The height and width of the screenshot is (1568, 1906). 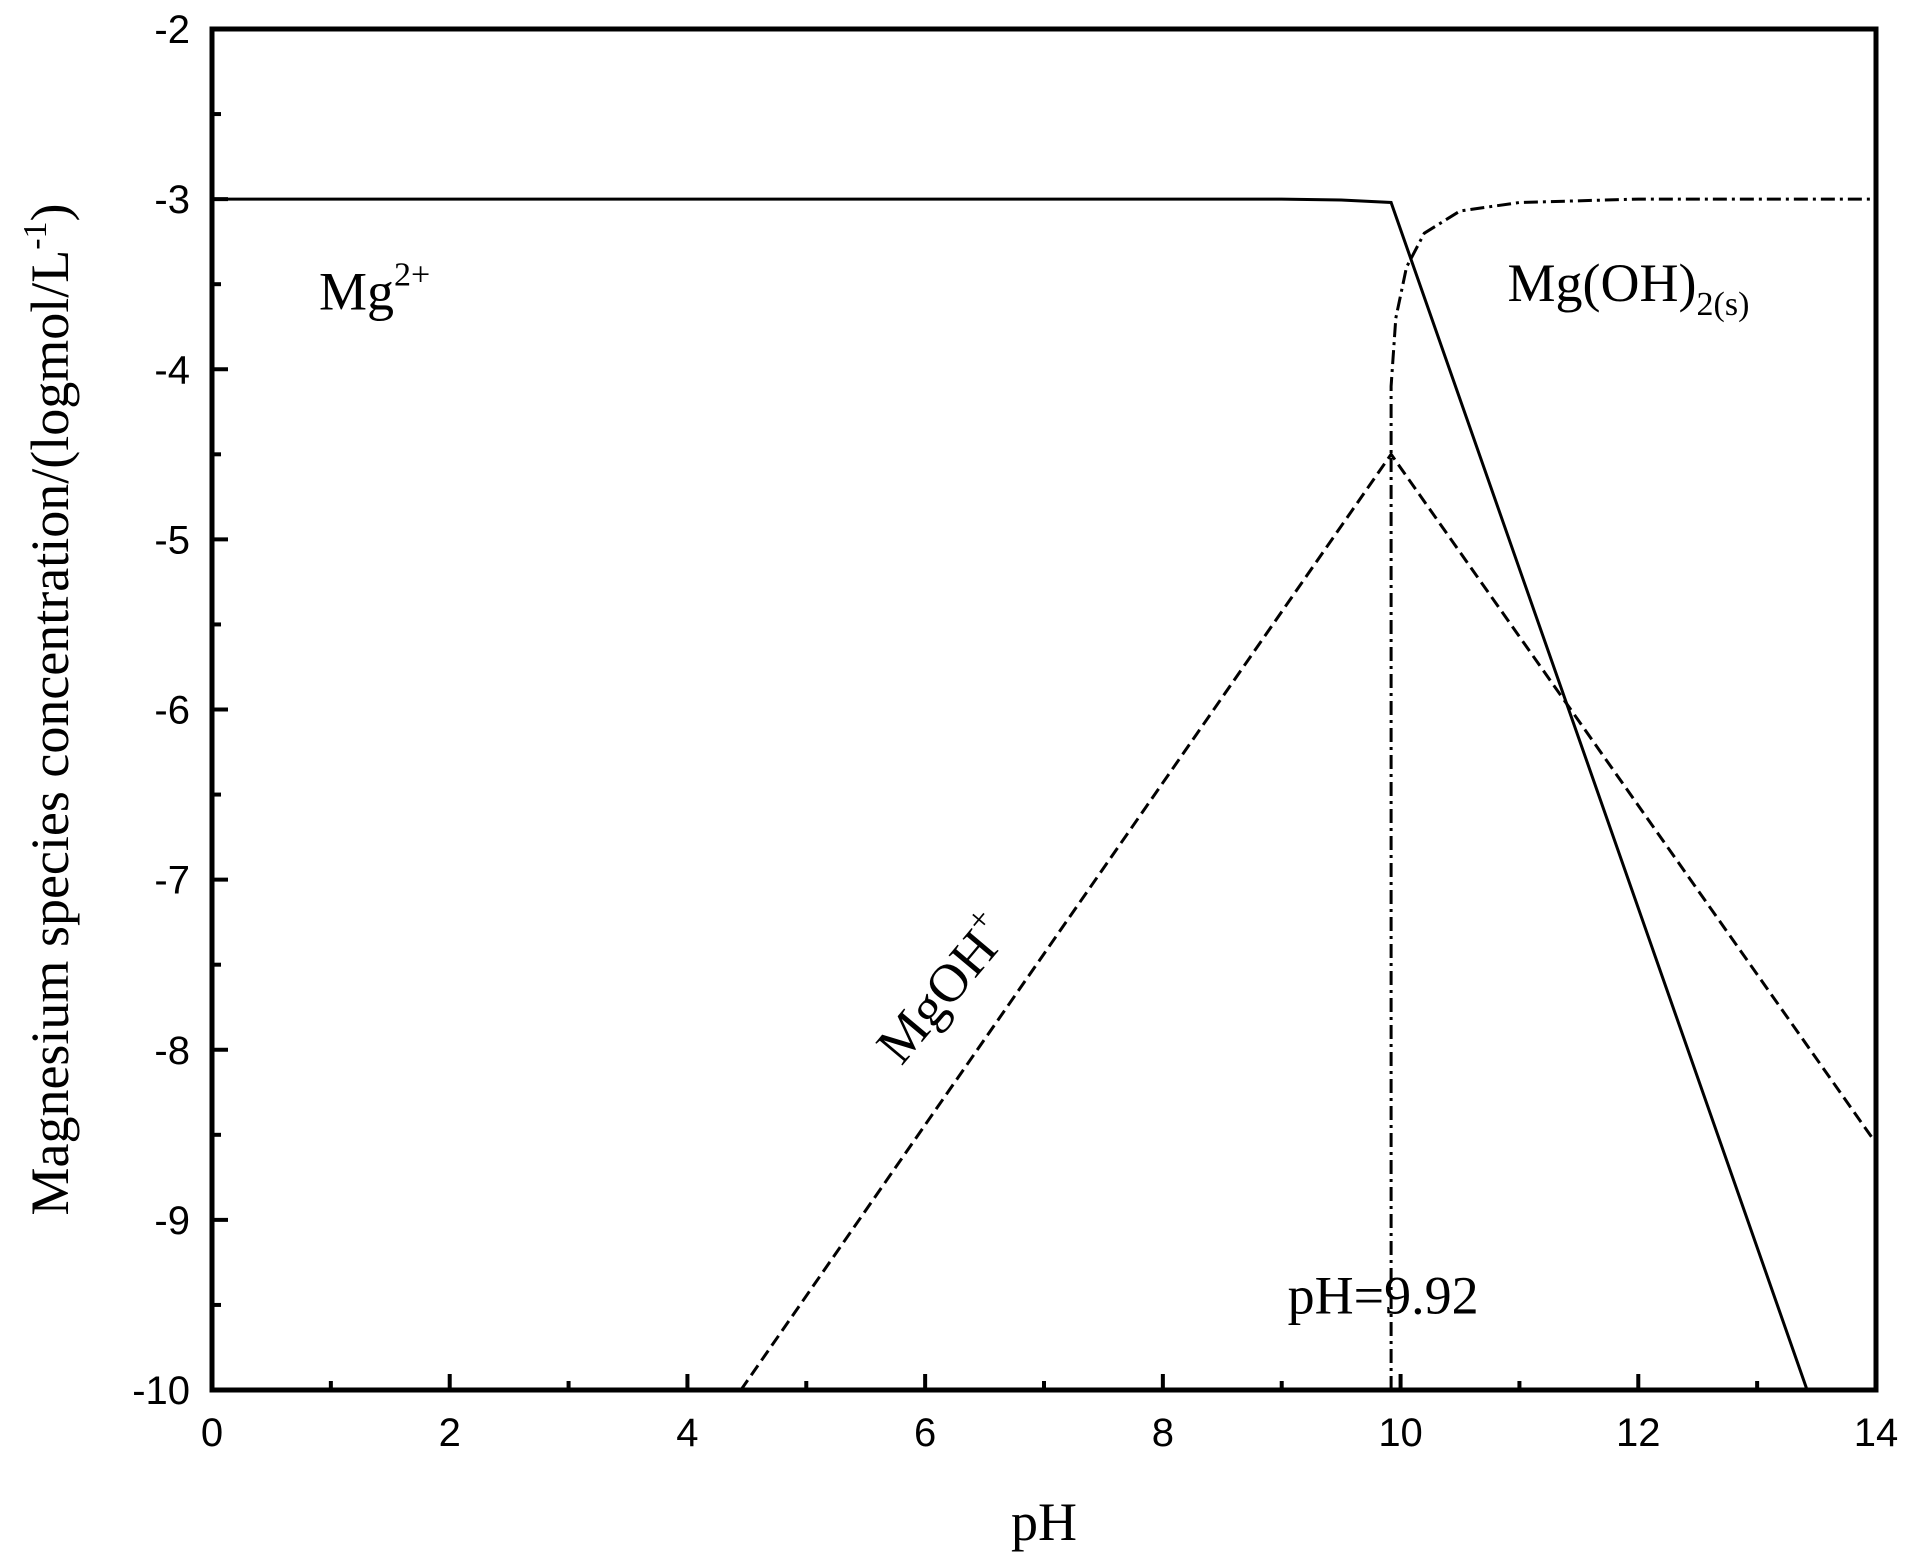 I want to click on x-tick-label: 8, so click(x=1163, y=1433).